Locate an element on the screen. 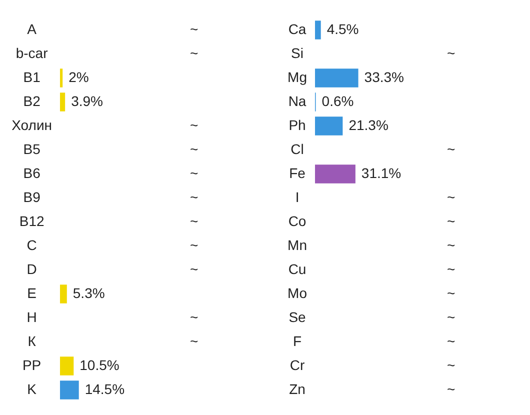  data-label: 31.1% is located at coordinates (381, 172).